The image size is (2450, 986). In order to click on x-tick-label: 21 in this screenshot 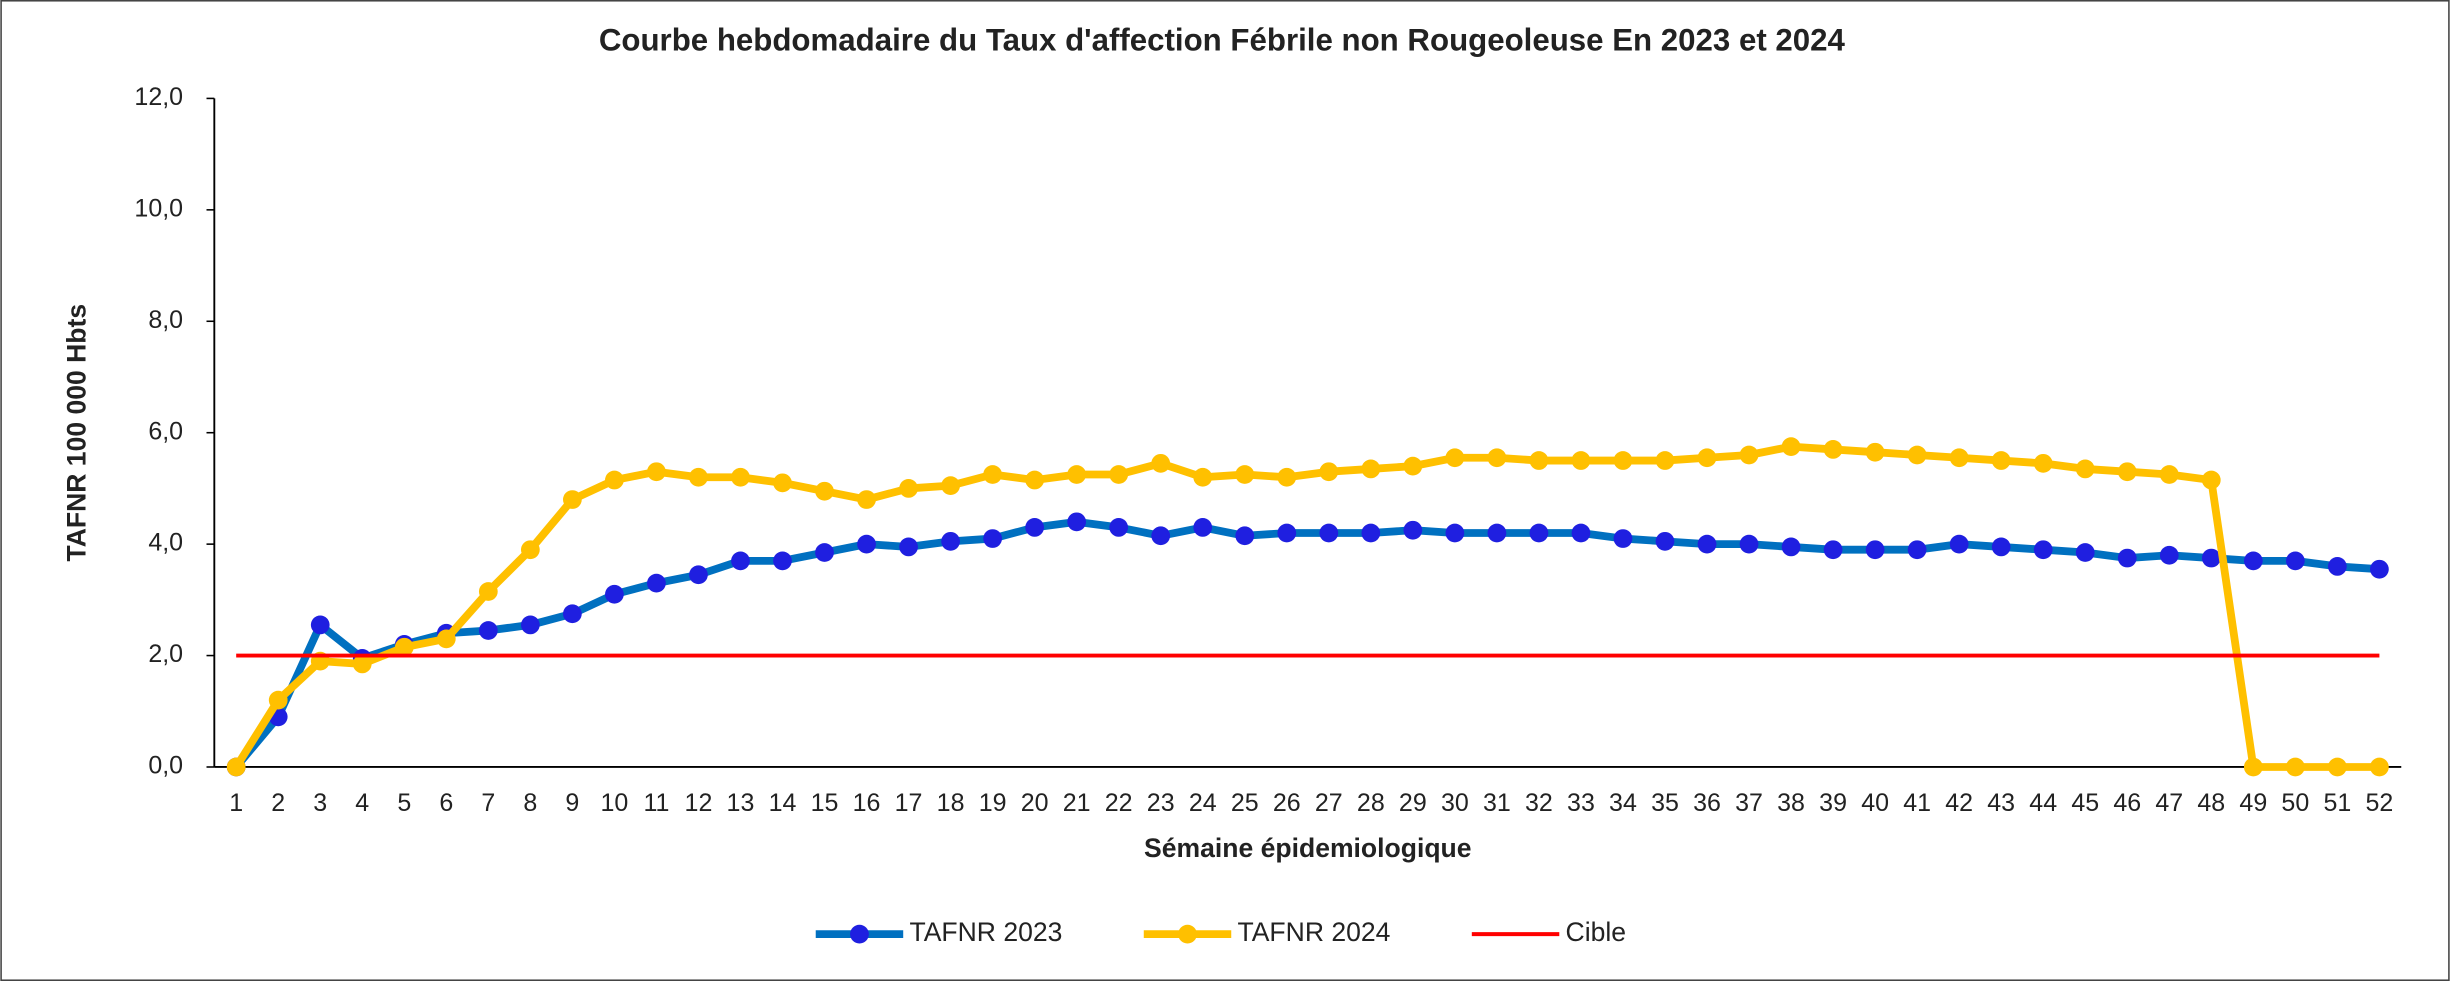, I will do `click(1077, 803)`.